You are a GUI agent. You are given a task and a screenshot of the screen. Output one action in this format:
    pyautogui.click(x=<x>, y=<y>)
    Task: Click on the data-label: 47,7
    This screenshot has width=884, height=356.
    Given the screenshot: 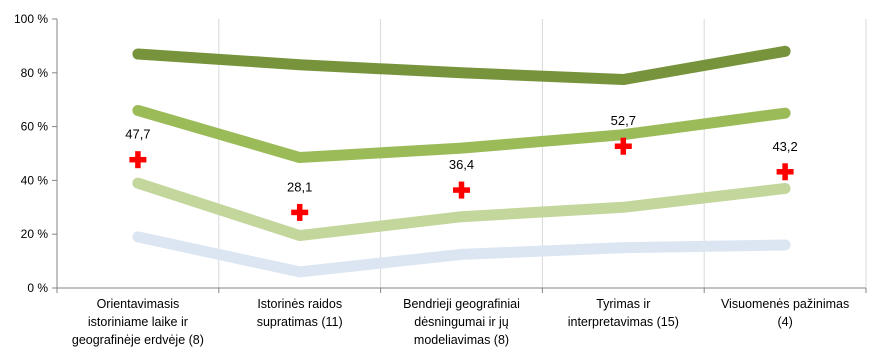 What is the action you would take?
    pyautogui.click(x=137, y=134)
    